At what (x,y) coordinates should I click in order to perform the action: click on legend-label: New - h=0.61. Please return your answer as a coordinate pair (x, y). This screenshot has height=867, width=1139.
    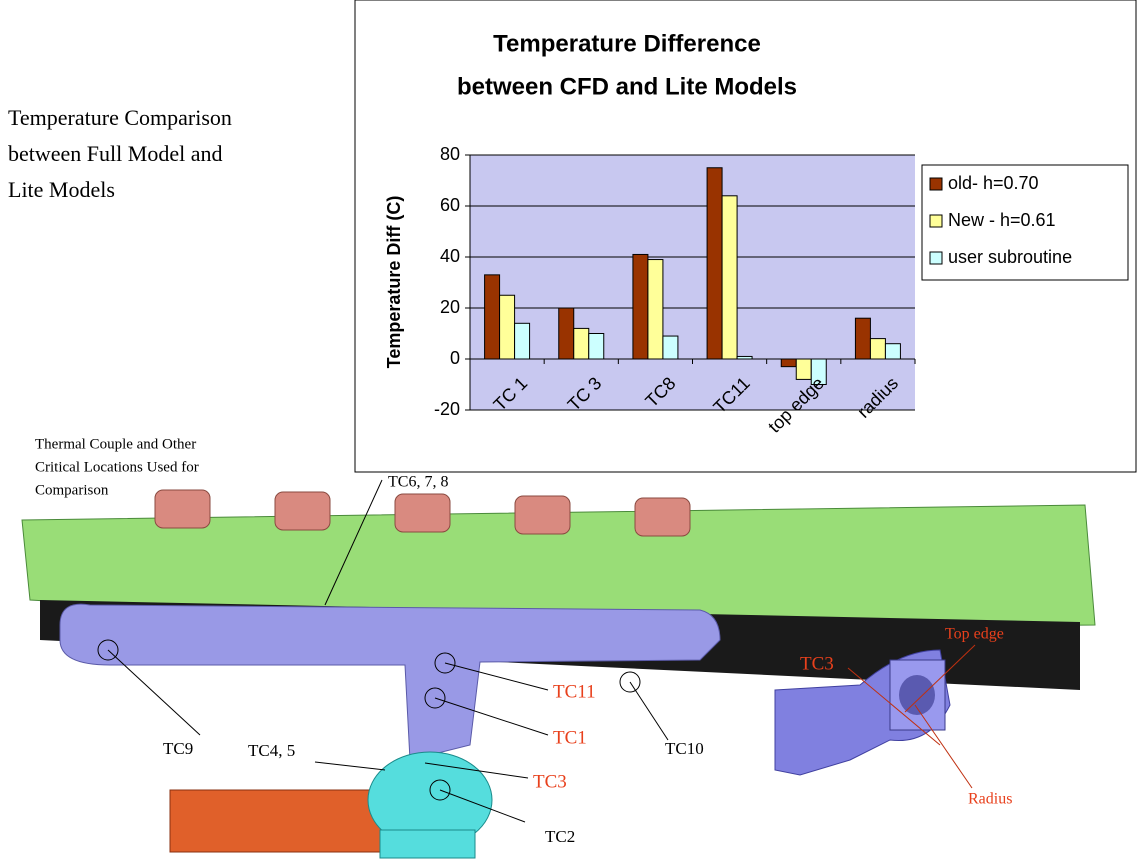
    Looking at the image, I should click on (1002, 220).